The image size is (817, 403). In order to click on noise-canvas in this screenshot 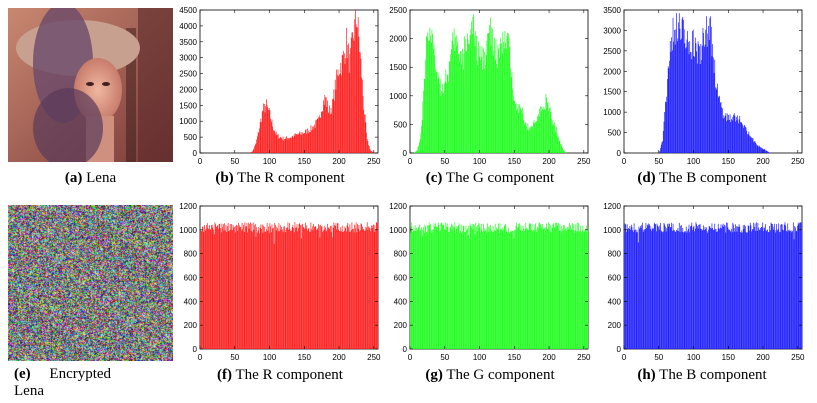, I will do `click(90, 283)`.